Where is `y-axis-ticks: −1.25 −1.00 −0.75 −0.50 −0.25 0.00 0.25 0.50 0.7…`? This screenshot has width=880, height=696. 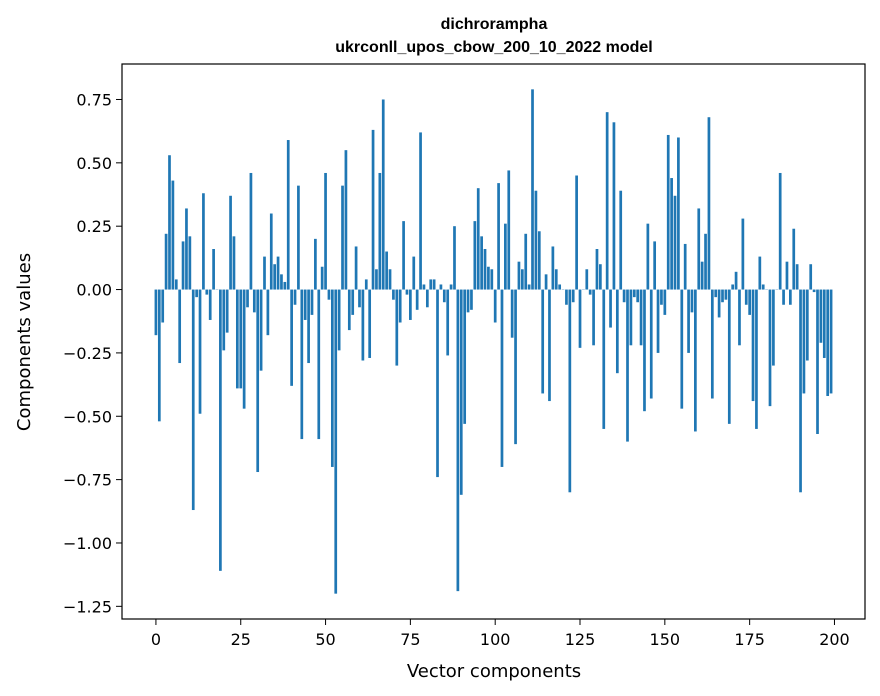 y-axis-ticks: −1.25 −1.00 −0.75 −0.50 −0.25 0.00 0.25 0.50 0.7… is located at coordinates (92, 353).